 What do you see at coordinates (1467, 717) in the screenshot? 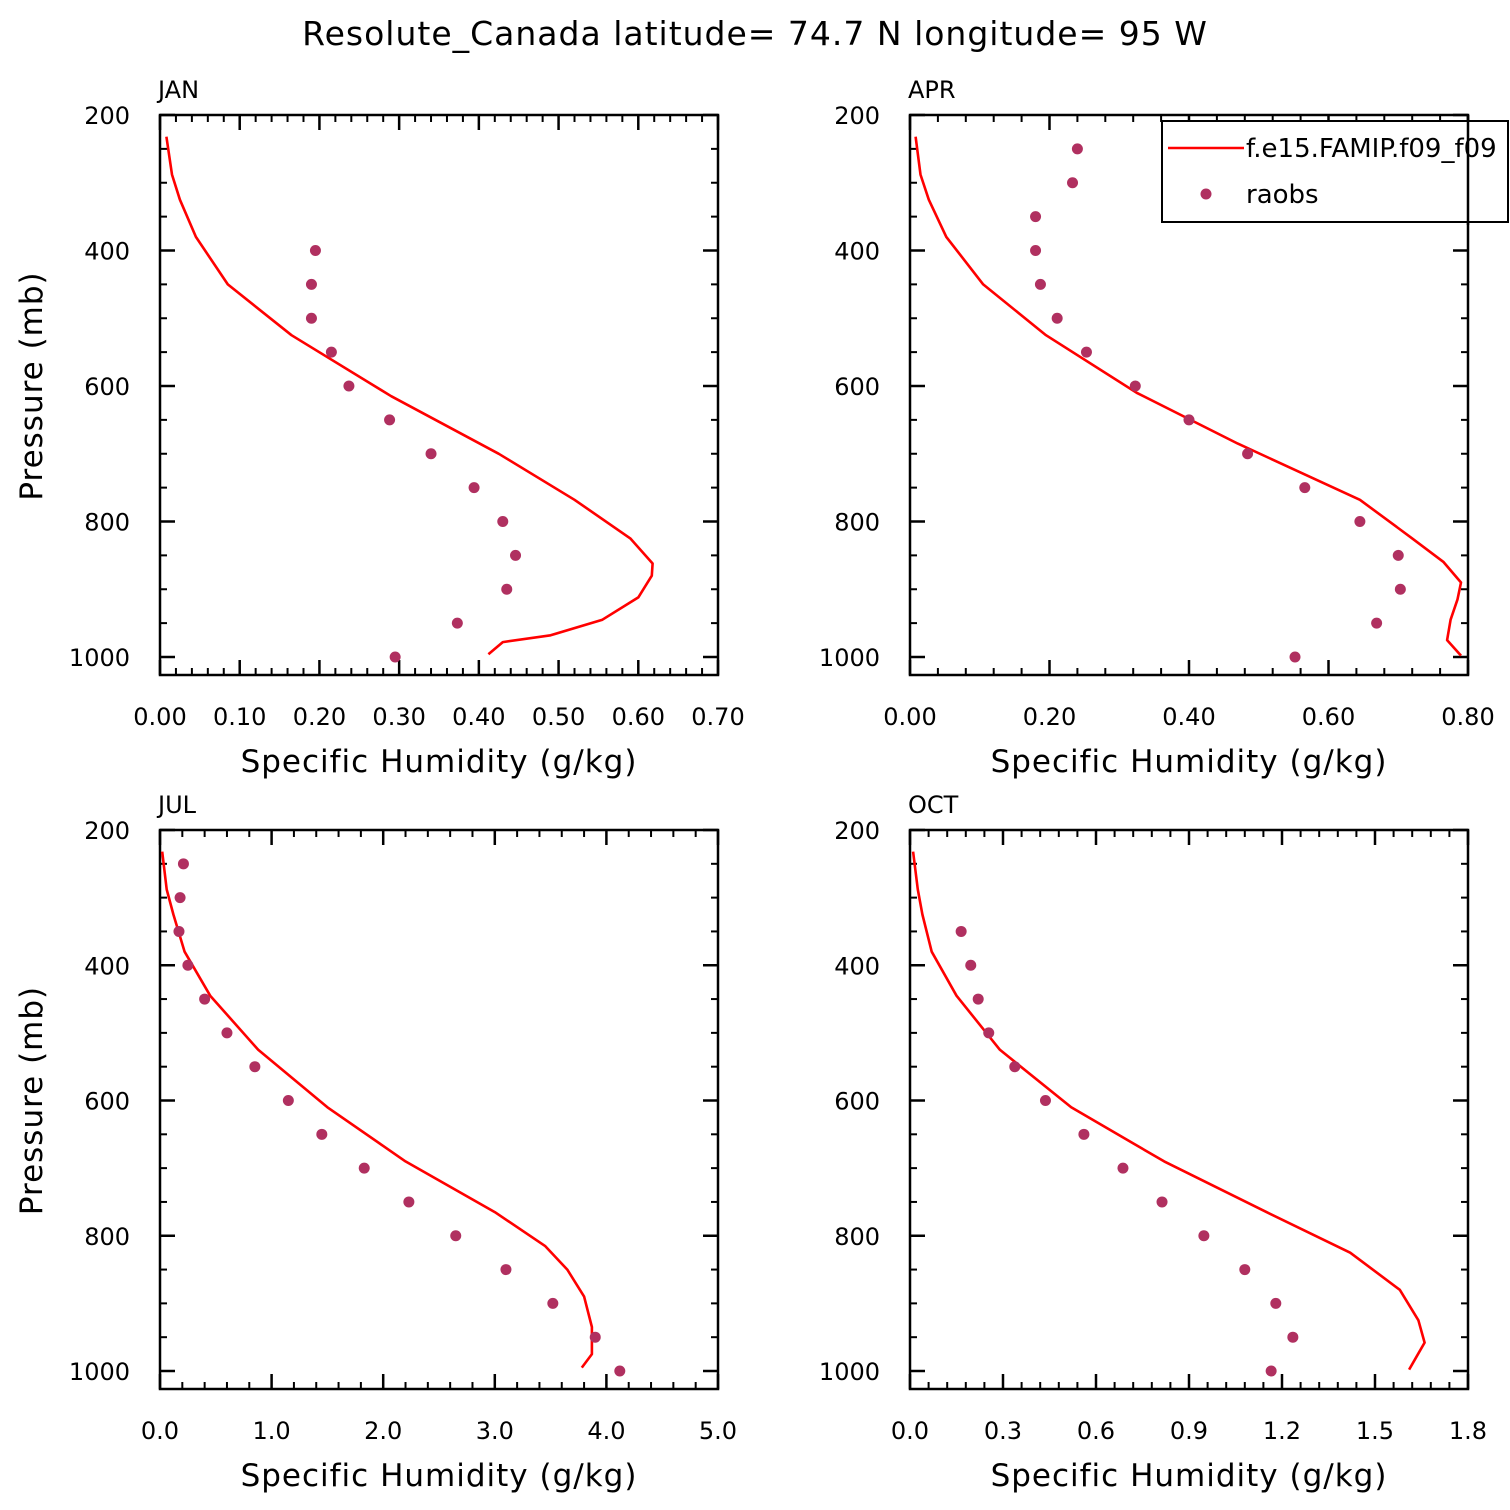
I see `x-tick-label: 0.80` at bounding box center [1467, 717].